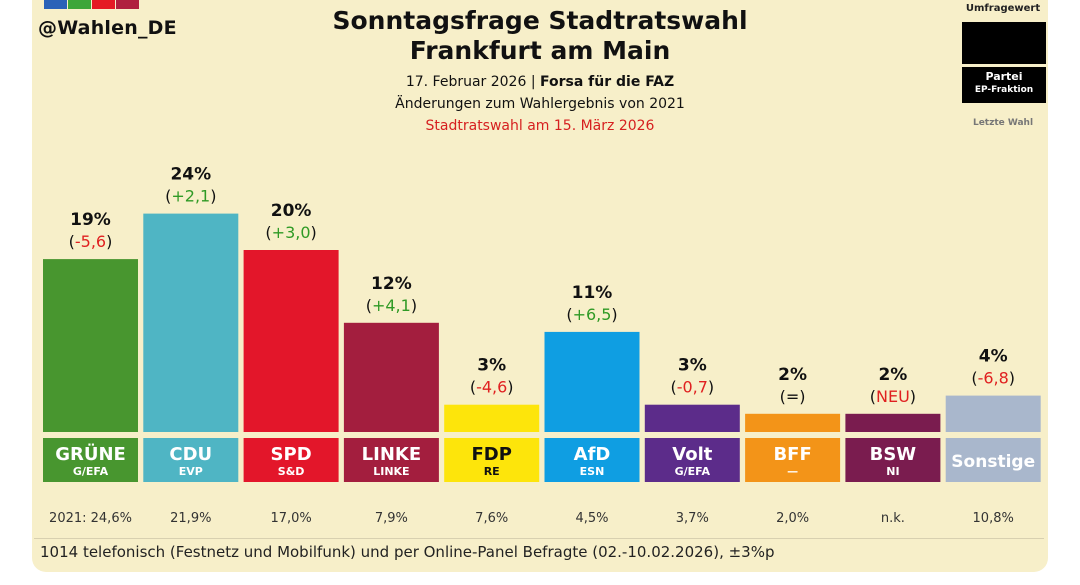 This screenshot has height=585, width=1080. Describe the element at coordinates (191, 322) in the screenshot. I see `bar-cdu` at that location.